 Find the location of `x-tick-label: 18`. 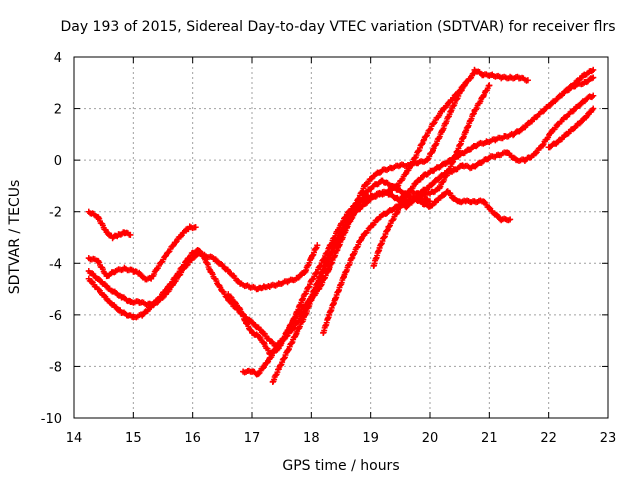

x-tick-label: 18 is located at coordinates (311, 438).